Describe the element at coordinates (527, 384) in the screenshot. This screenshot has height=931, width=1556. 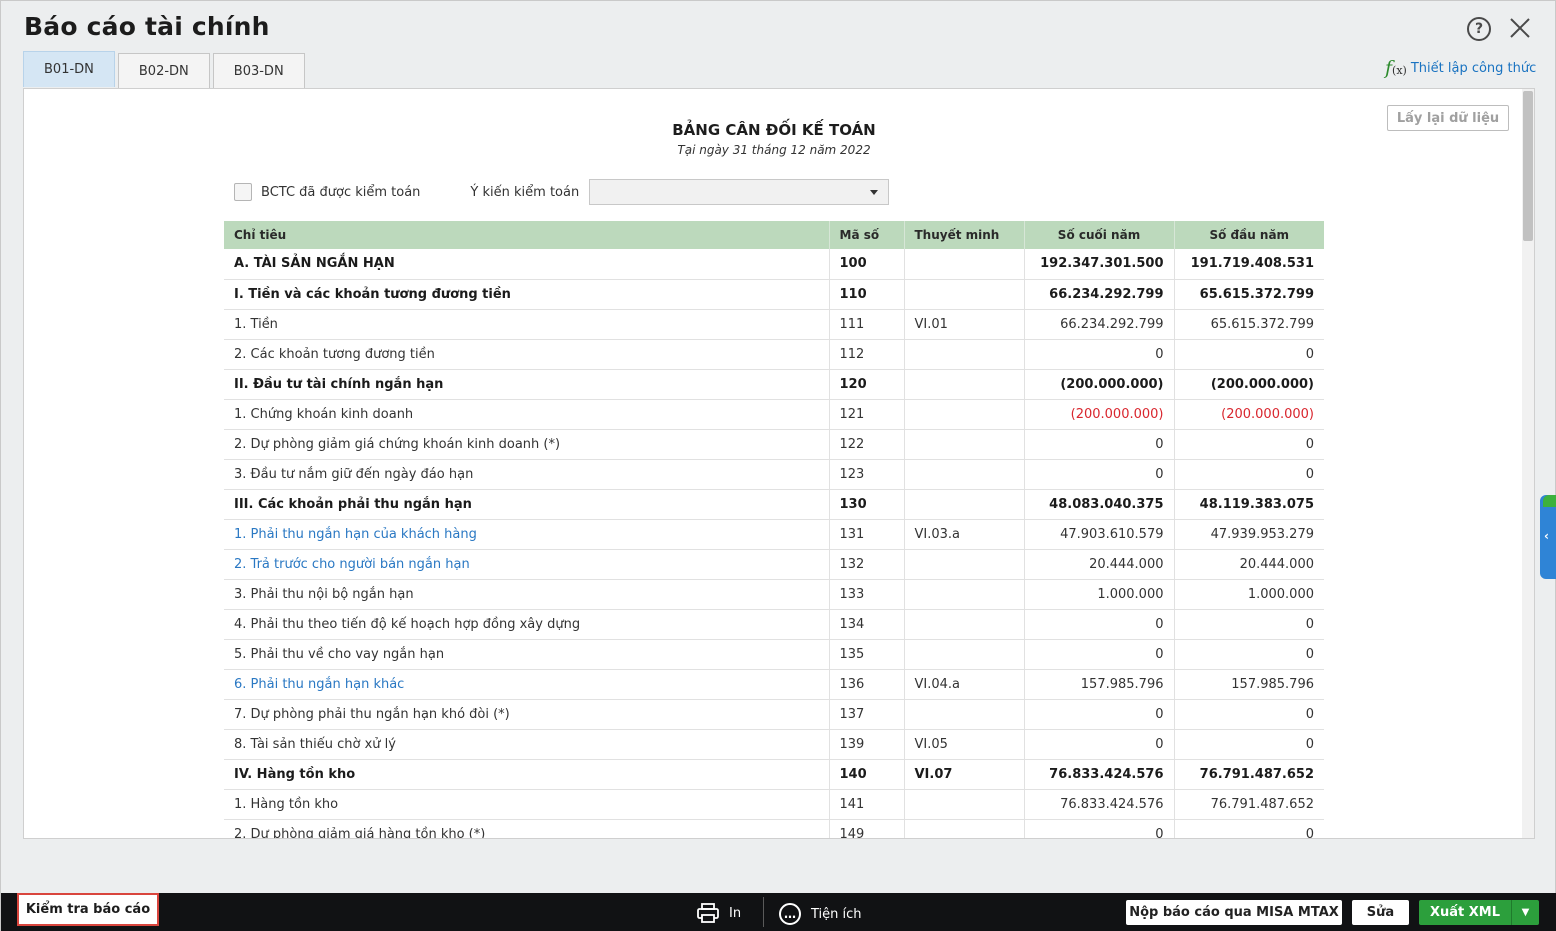
I see `row-indicator: II. Đầu tư tài chính ngắn hạn` at that location.